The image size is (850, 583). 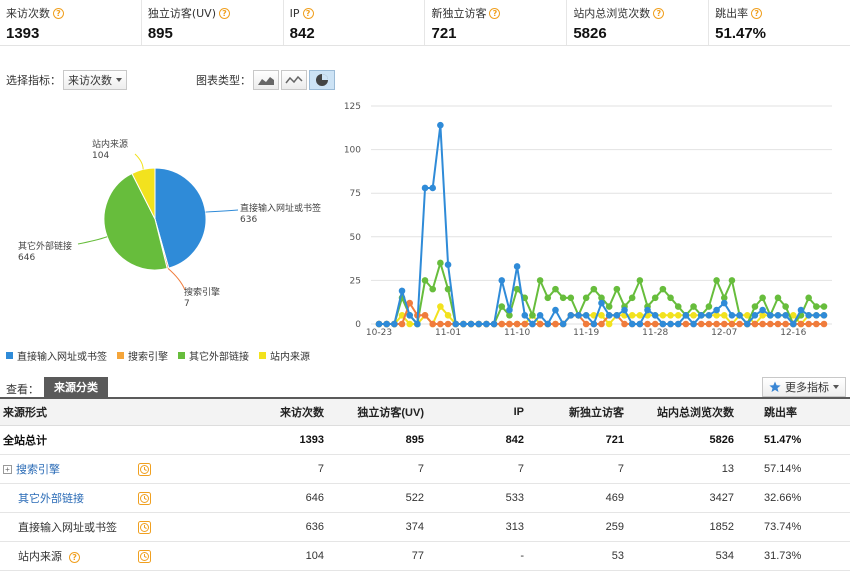 I want to click on legend-label: 其它外部链接, so click(x=219, y=357).